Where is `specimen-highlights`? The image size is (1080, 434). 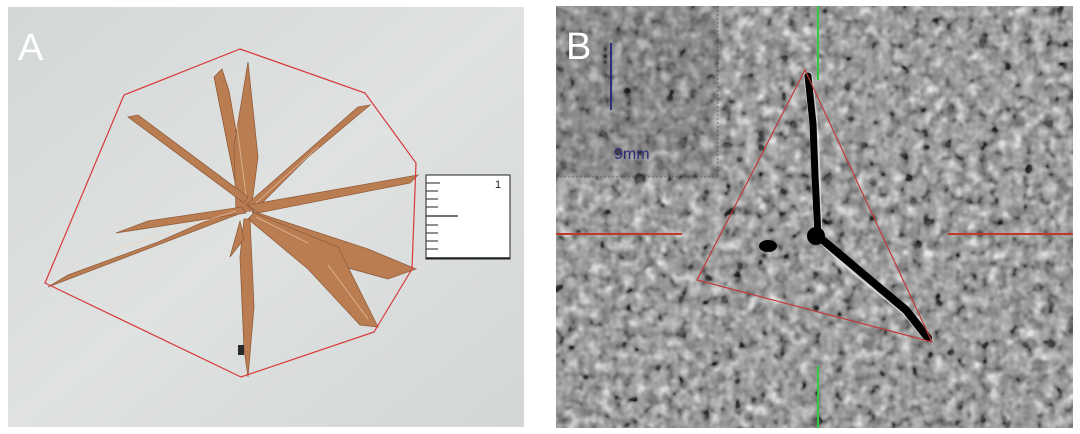
specimen-highlights is located at coordinates (238, 208).